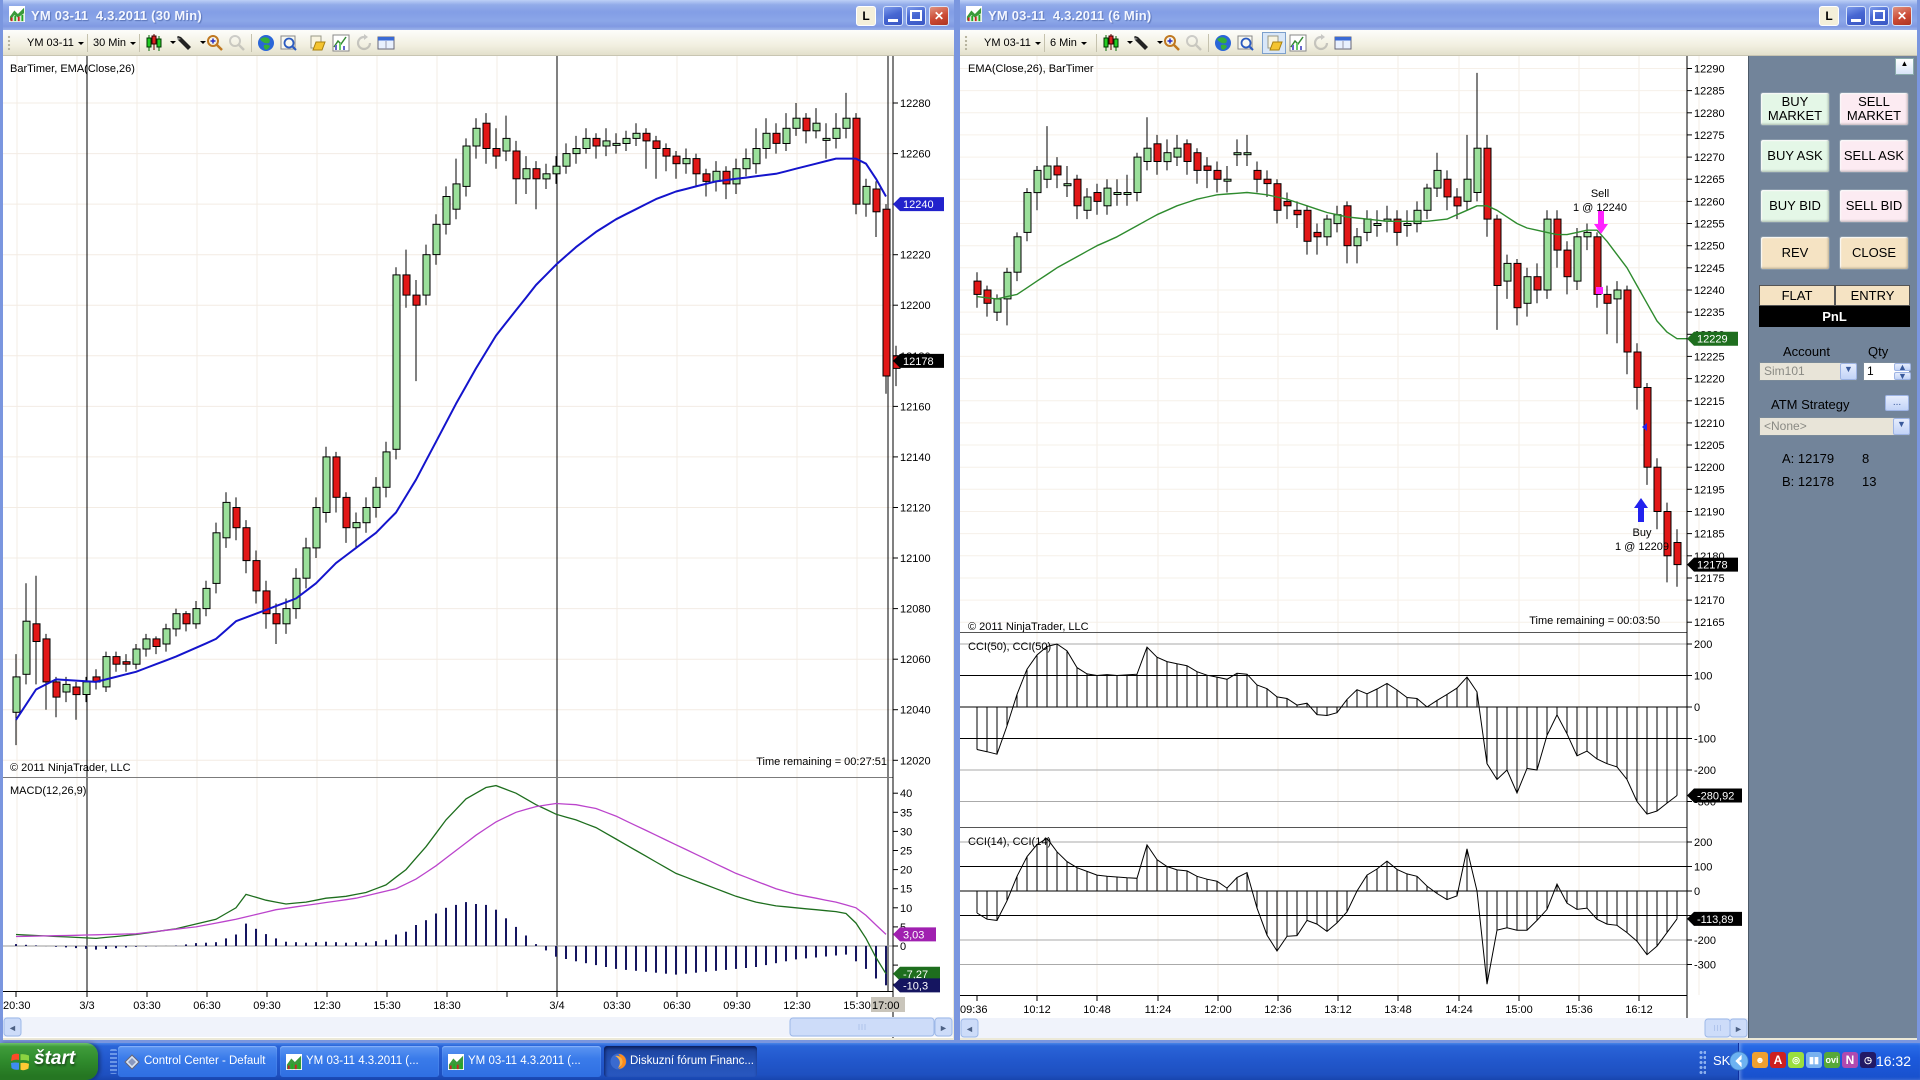  Describe the element at coordinates (886, 1006) in the screenshot. I see `svg-text: 17:00` at that location.